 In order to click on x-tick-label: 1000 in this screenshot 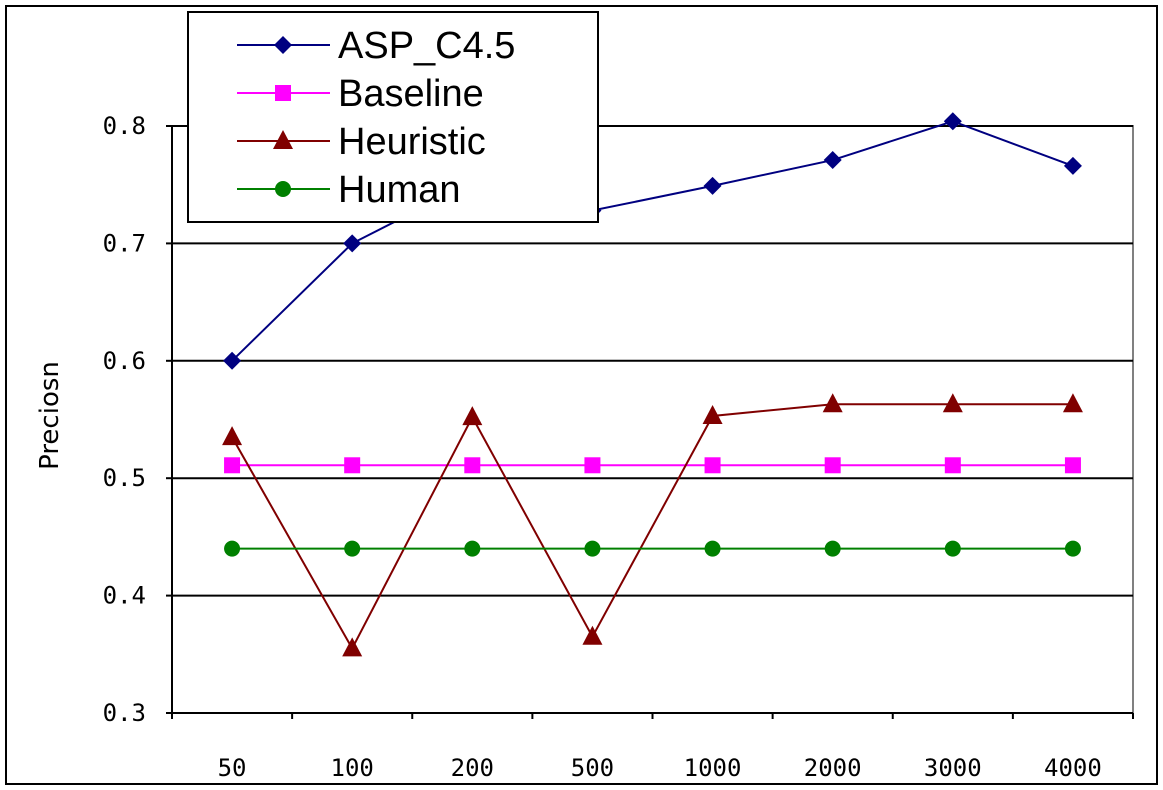, I will do `click(713, 768)`.